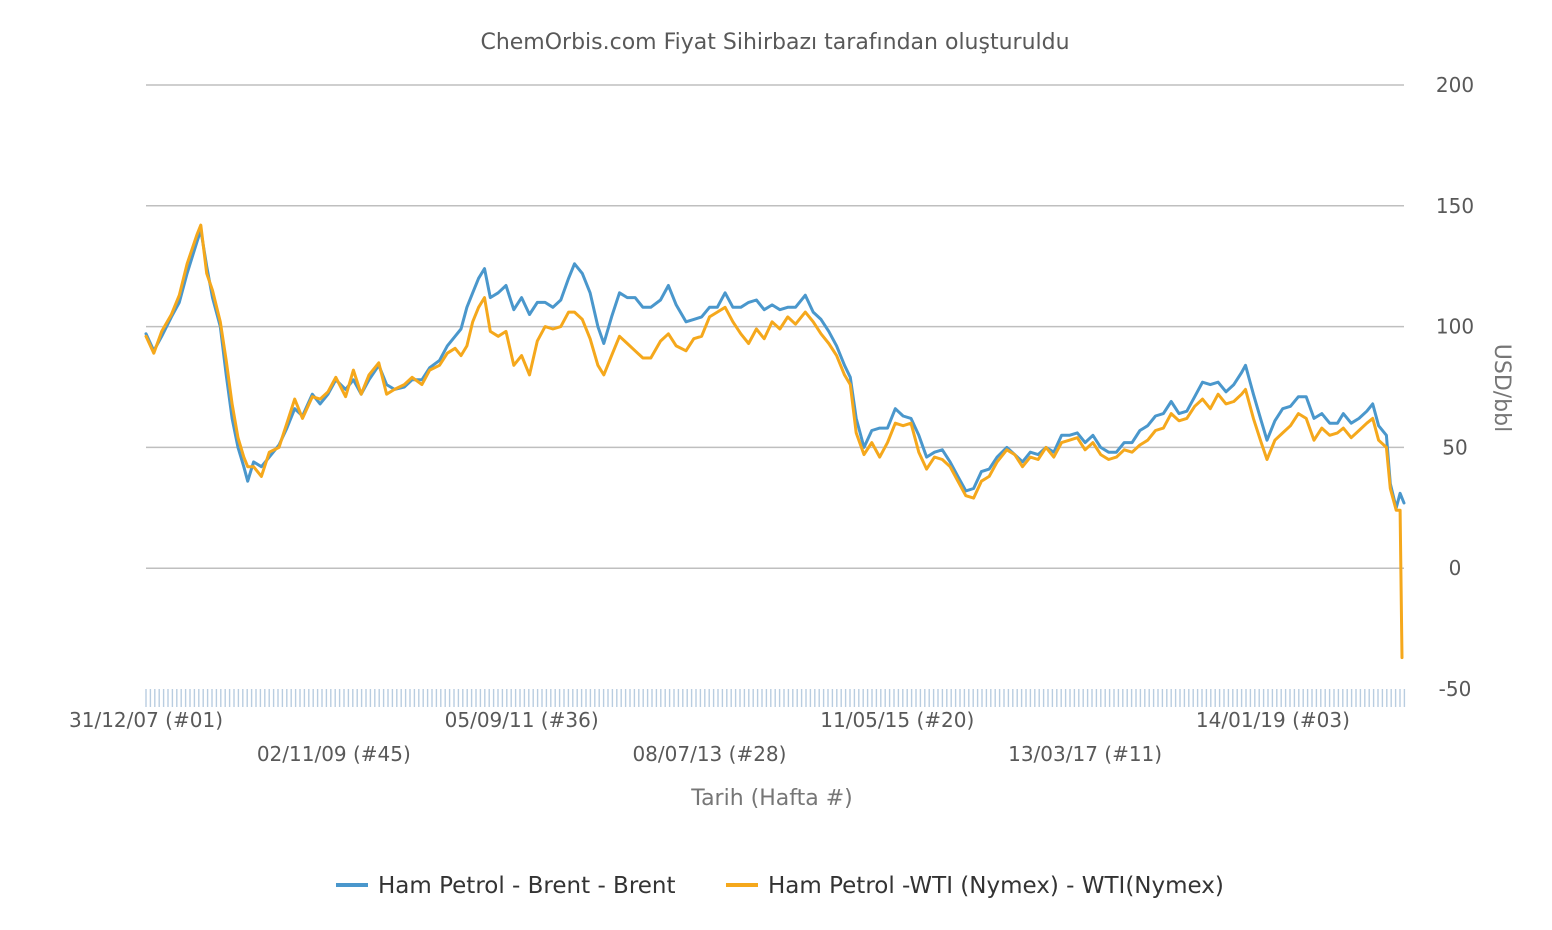  Describe the element at coordinates (1455, 206) in the screenshot. I see `y-tick-label: 150` at that location.